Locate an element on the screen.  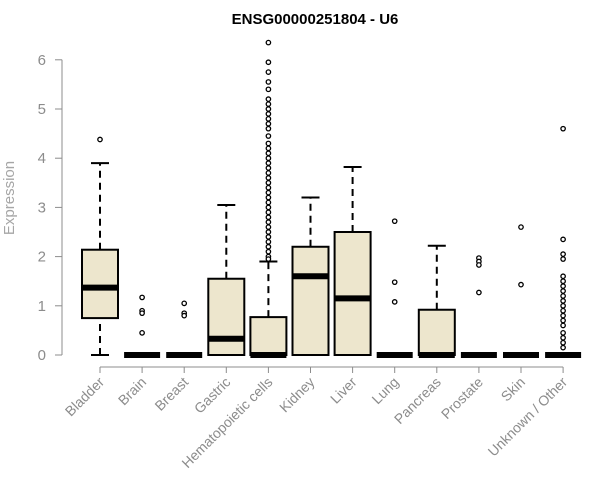
y-tick-label: 2 is located at coordinates (42, 257).